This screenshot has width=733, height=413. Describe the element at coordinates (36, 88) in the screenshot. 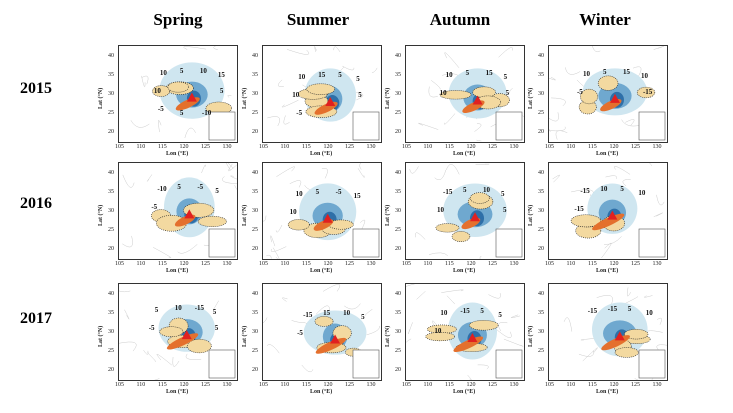

I see `row-year-label: 2015` at that location.